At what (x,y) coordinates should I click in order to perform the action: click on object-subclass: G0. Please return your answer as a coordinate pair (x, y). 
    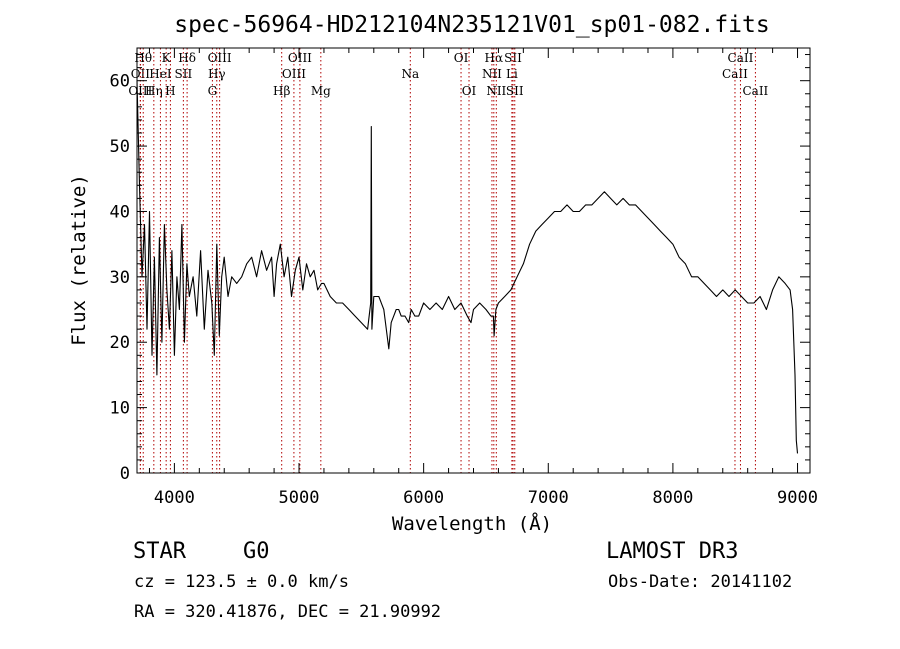
    Looking at the image, I should click on (256, 551).